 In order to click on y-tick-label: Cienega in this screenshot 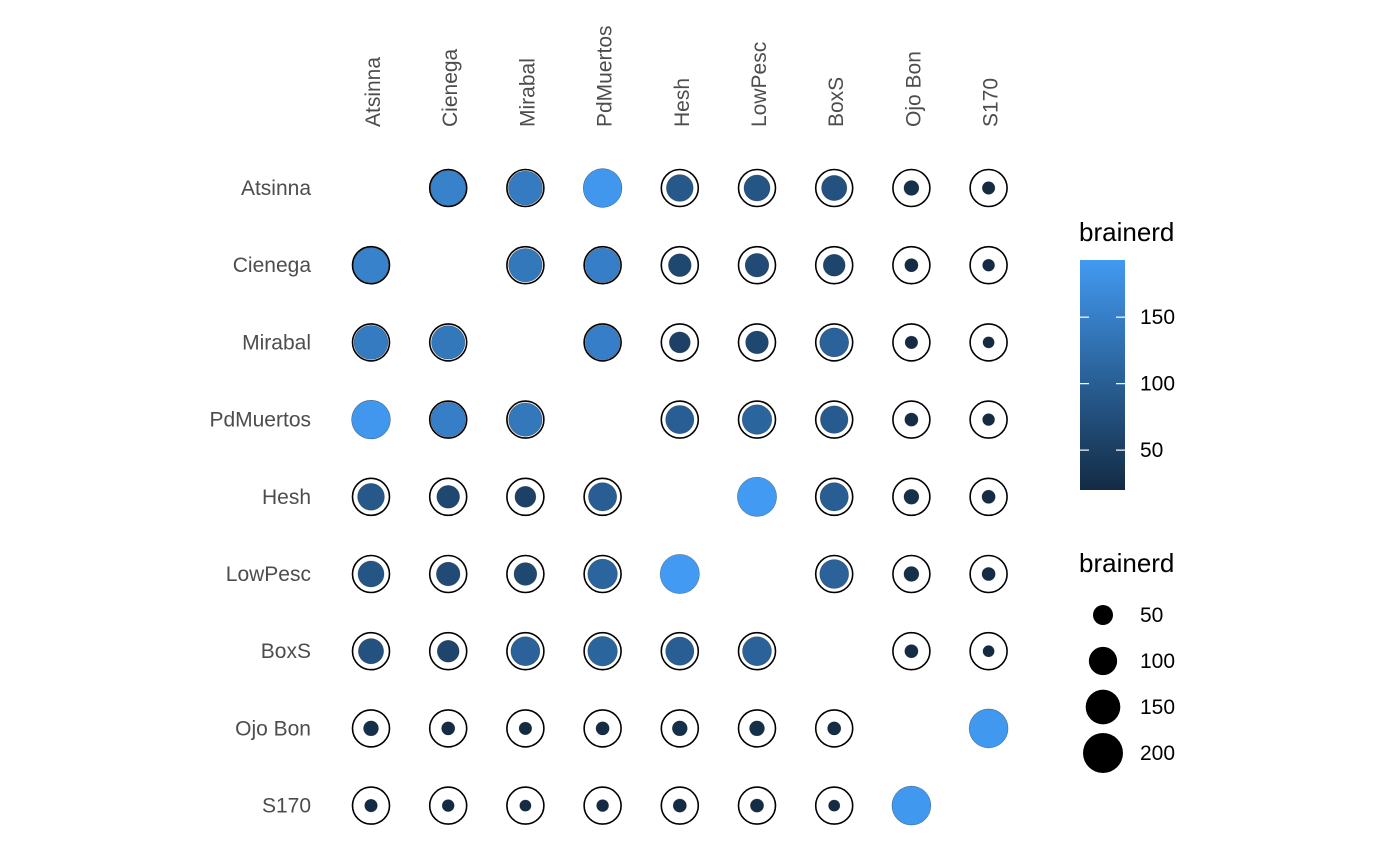, I will do `click(272, 265)`.